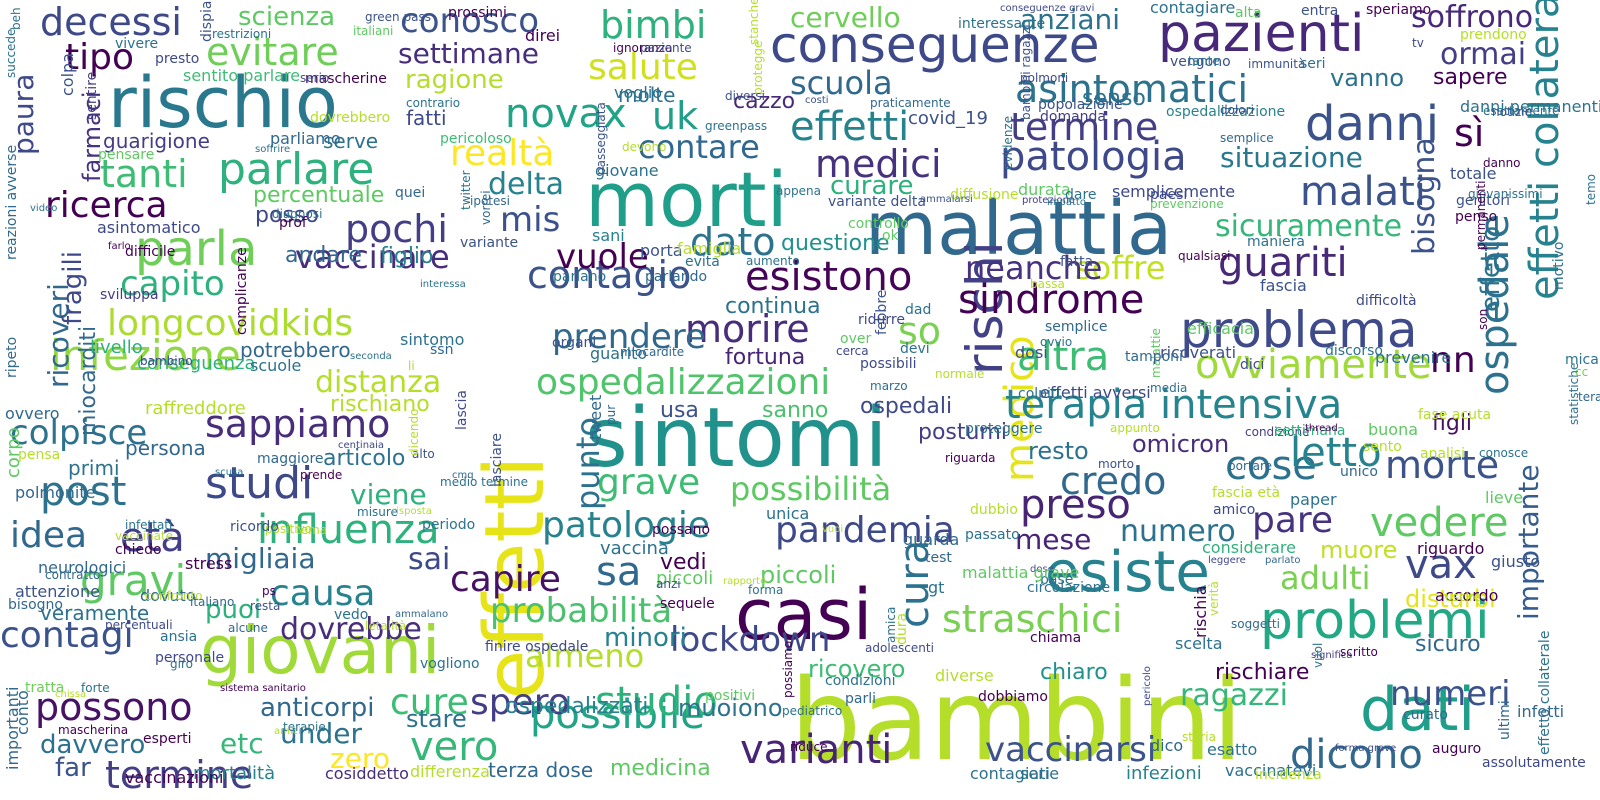 The height and width of the screenshot is (800, 1600). What do you see at coordinates (1545, 692) in the screenshot?
I see `cloud-word: effetto collaterale` at bounding box center [1545, 692].